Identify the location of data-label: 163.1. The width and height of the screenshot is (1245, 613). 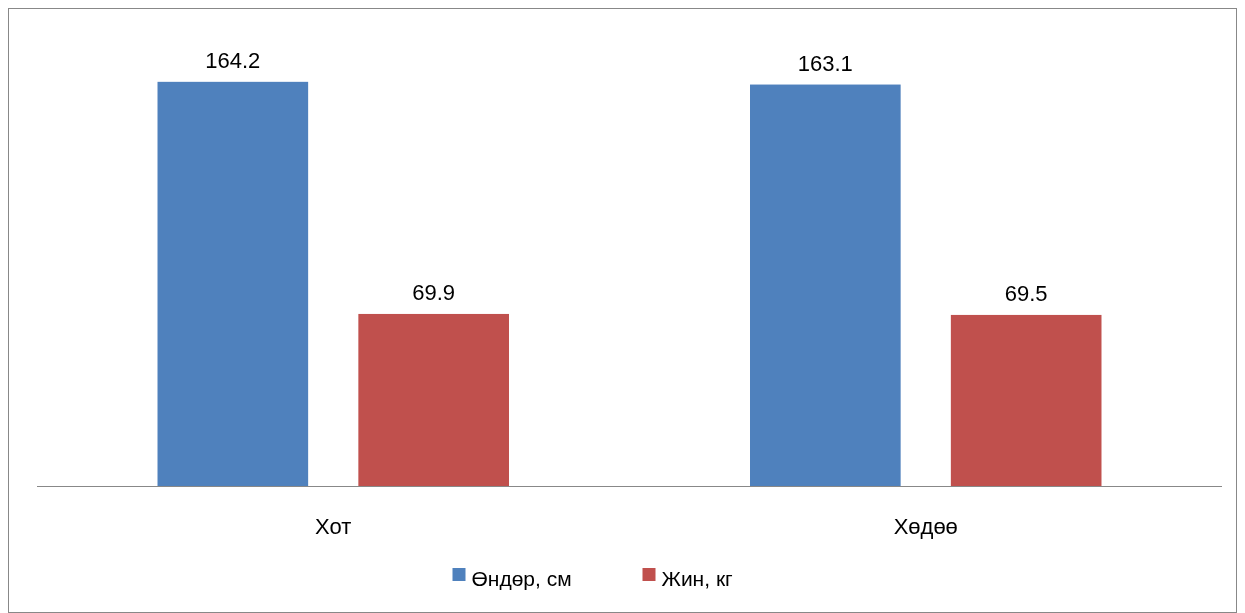
(825, 63).